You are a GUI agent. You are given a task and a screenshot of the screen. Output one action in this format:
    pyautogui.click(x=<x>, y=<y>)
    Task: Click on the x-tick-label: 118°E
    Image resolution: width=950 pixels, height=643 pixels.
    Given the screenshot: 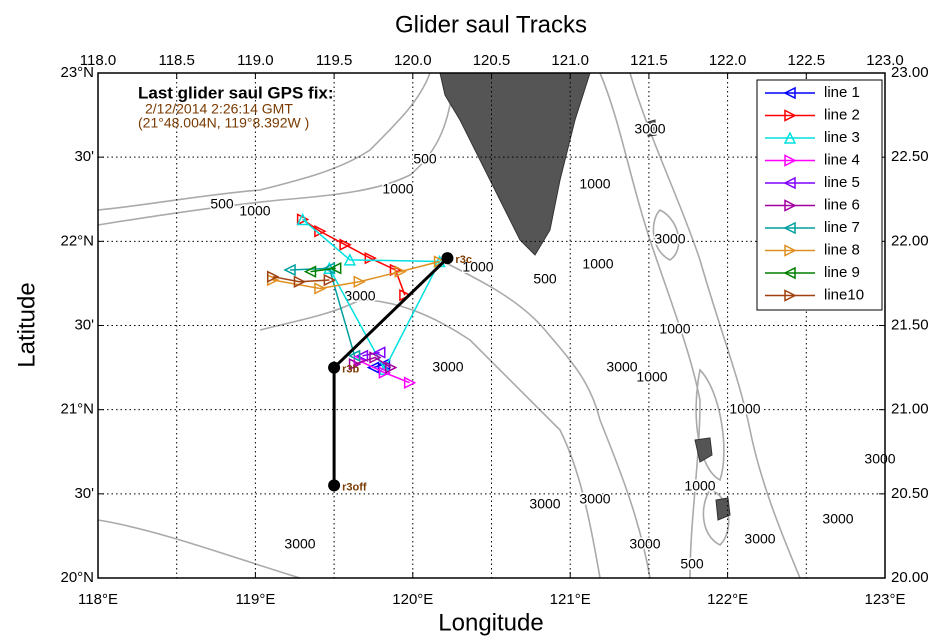 What is the action you would take?
    pyautogui.click(x=98, y=599)
    